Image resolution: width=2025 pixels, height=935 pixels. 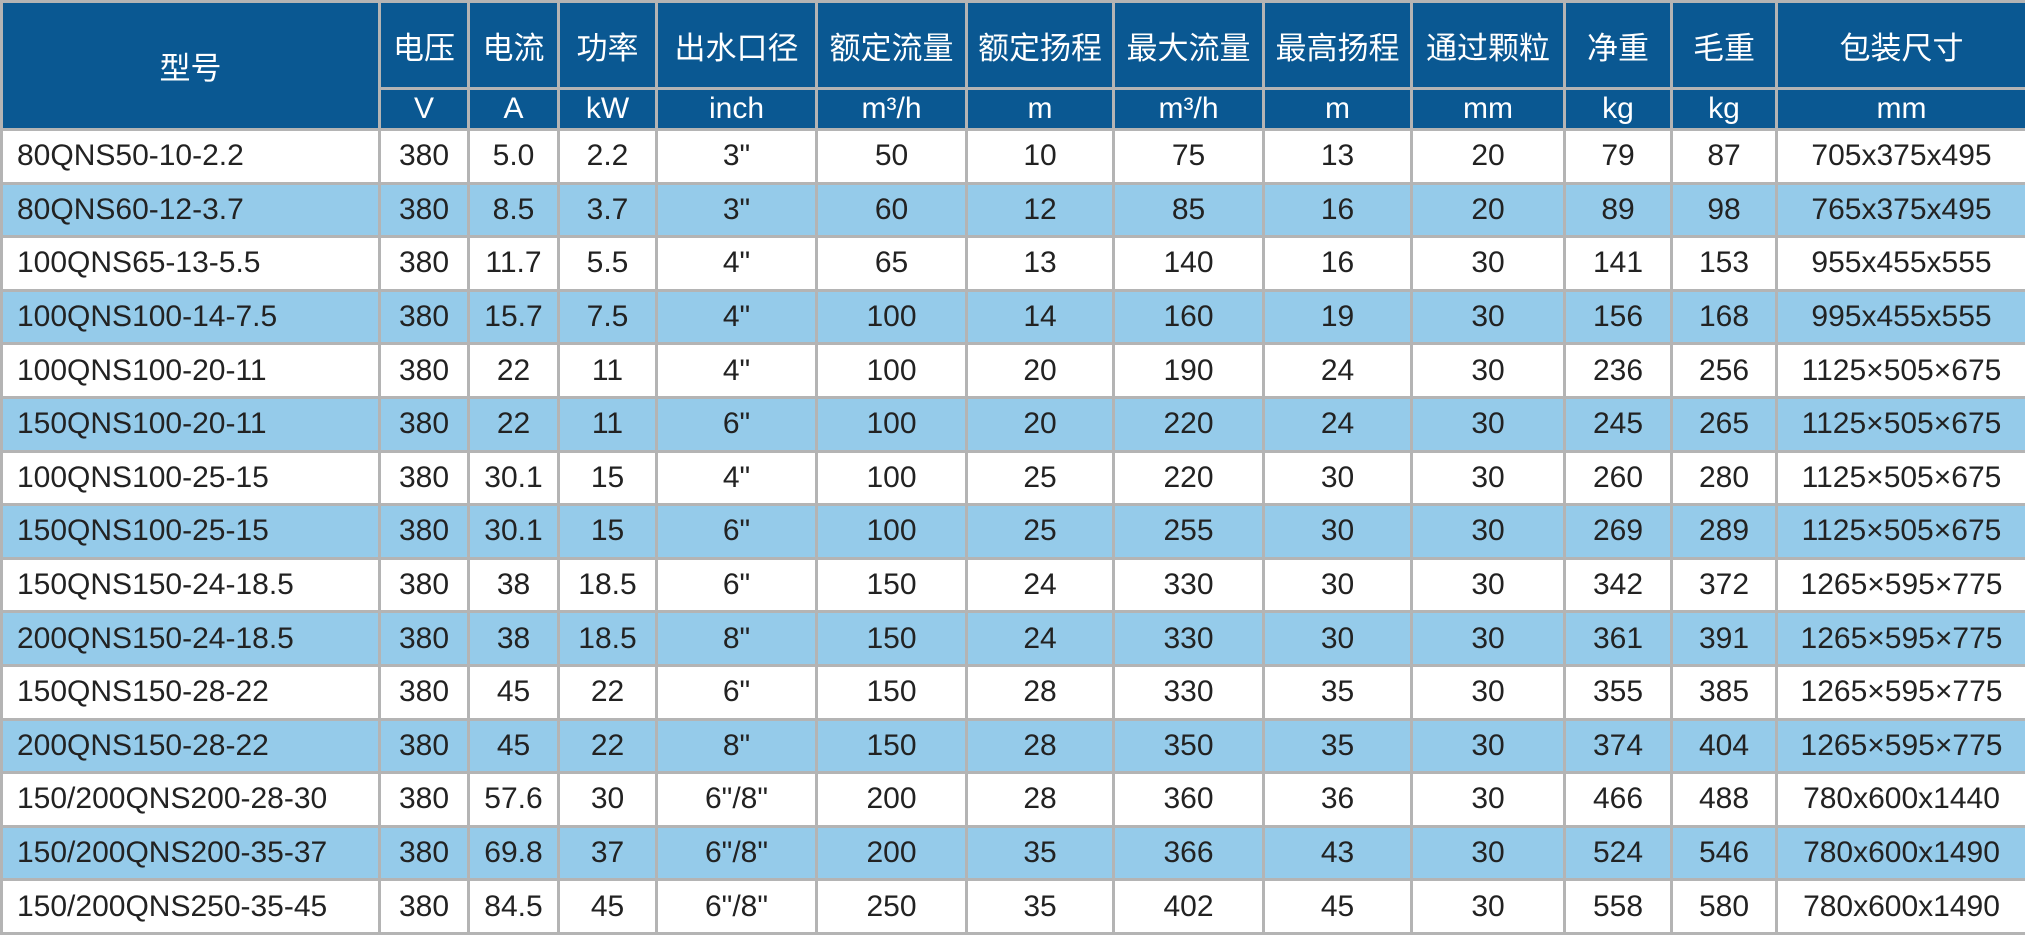 I want to click on cell-max-flow: 220, so click(x=1189, y=478).